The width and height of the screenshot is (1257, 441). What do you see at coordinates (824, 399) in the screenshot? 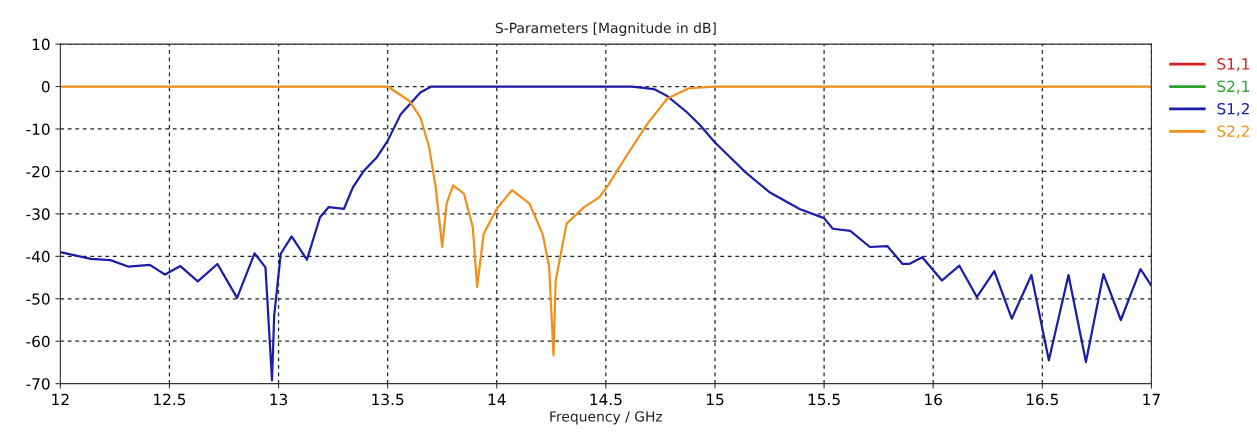
I see `x-tick-label: 15.5` at bounding box center [824, 399].